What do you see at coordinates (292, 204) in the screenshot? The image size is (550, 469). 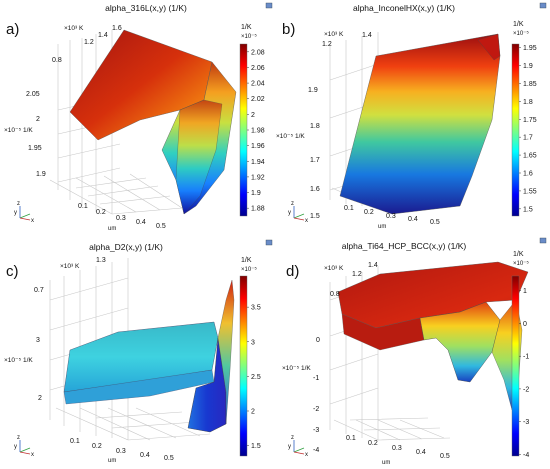 I see `panel-b-triad-z: z` at bounding box center [292, 204].